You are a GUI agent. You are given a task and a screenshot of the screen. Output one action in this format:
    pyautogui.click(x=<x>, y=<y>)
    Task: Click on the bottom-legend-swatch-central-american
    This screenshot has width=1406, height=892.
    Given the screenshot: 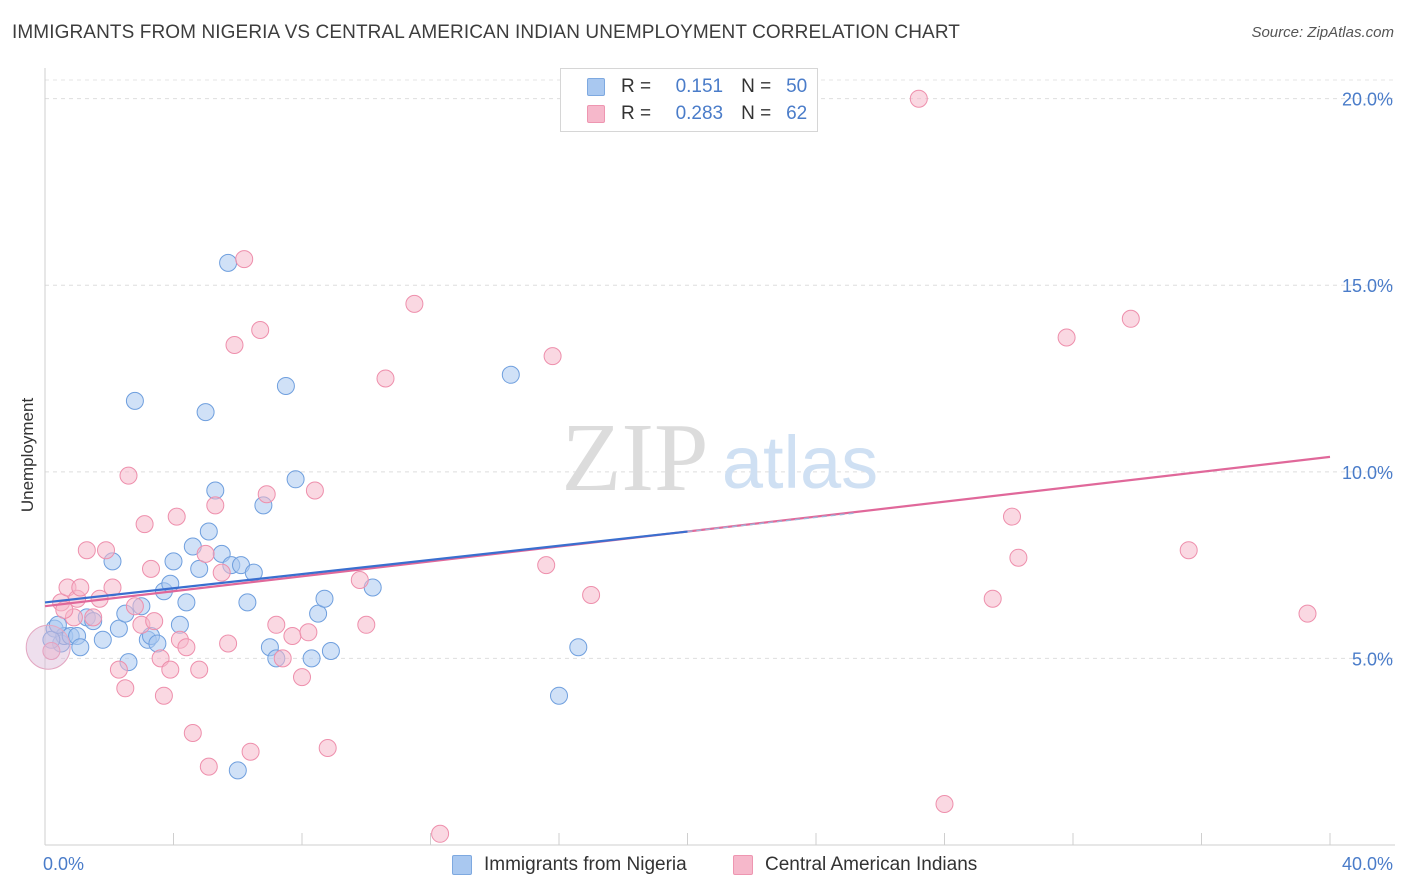 What is the action you would take?
    pyautogui.click(x=743, y=865)
    